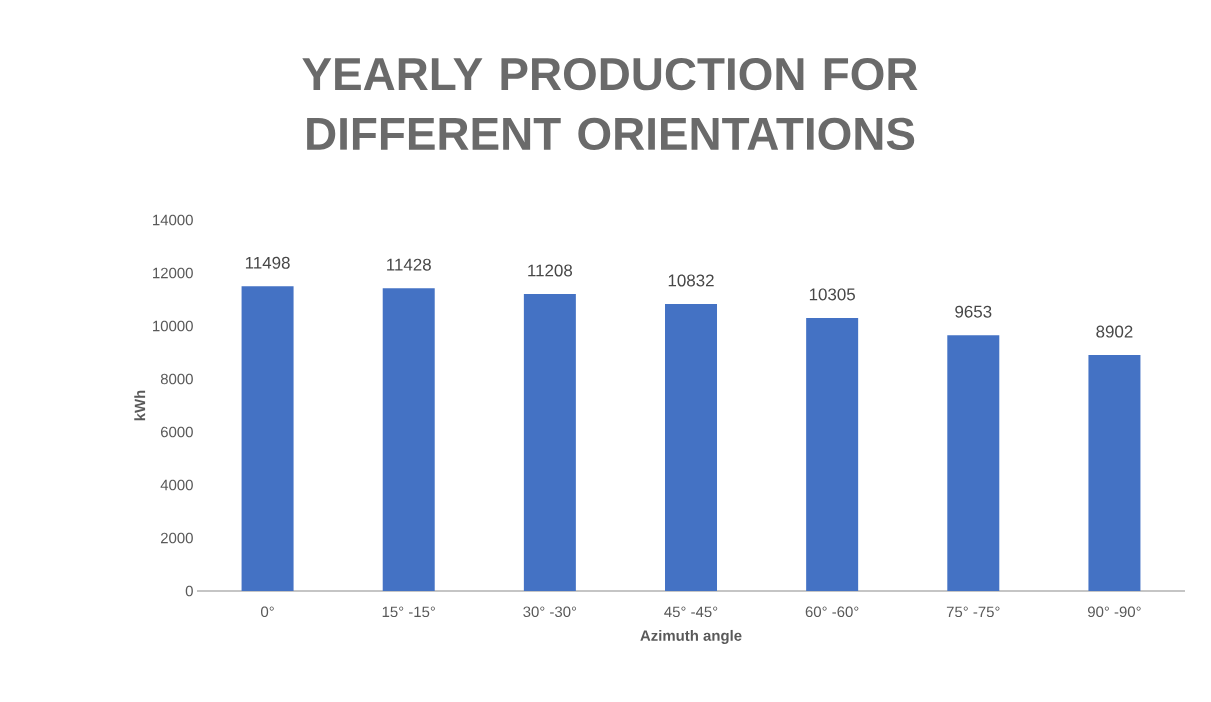  Describe the element at coordinates (832, 294) in the screenshot. I see `data-label: 10305` at that location.